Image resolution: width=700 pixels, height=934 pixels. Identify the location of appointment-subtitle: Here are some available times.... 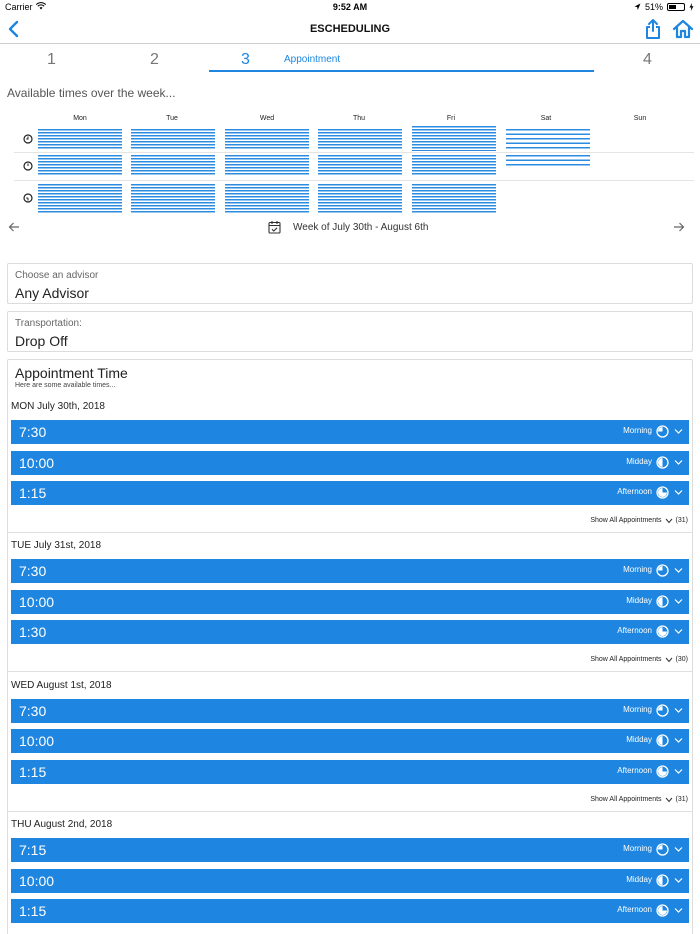
(65, 385).